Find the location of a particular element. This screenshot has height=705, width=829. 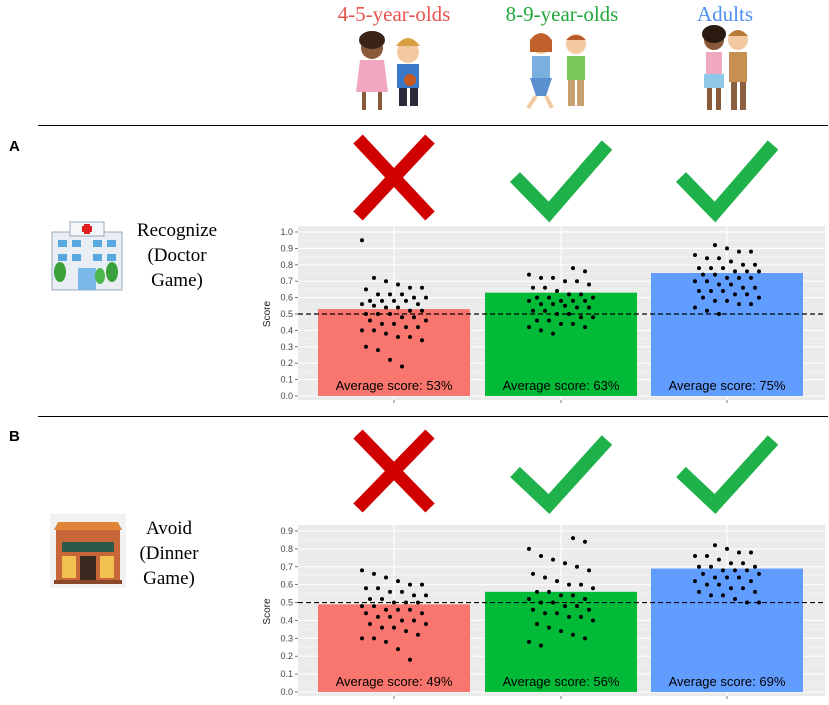

hospital-icon is located at coordinates (87, 256).